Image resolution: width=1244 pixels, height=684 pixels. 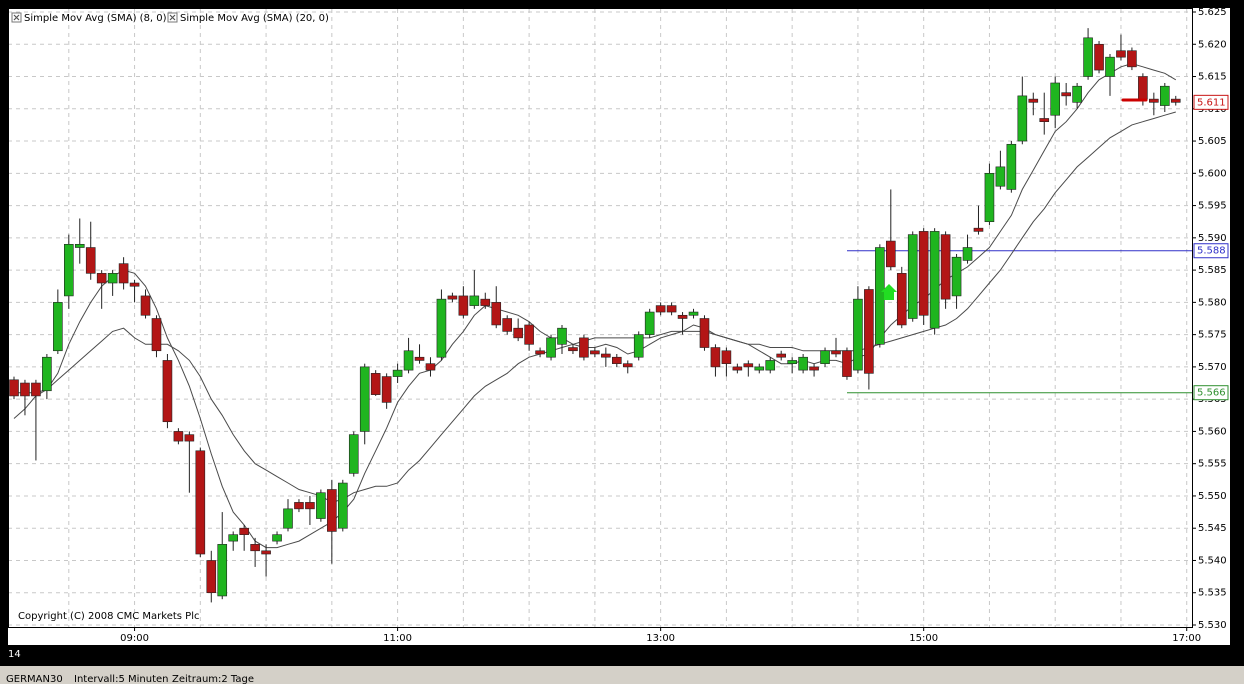 I want to click on y-tick-label: 5.615, so click(x=1212, y=77).